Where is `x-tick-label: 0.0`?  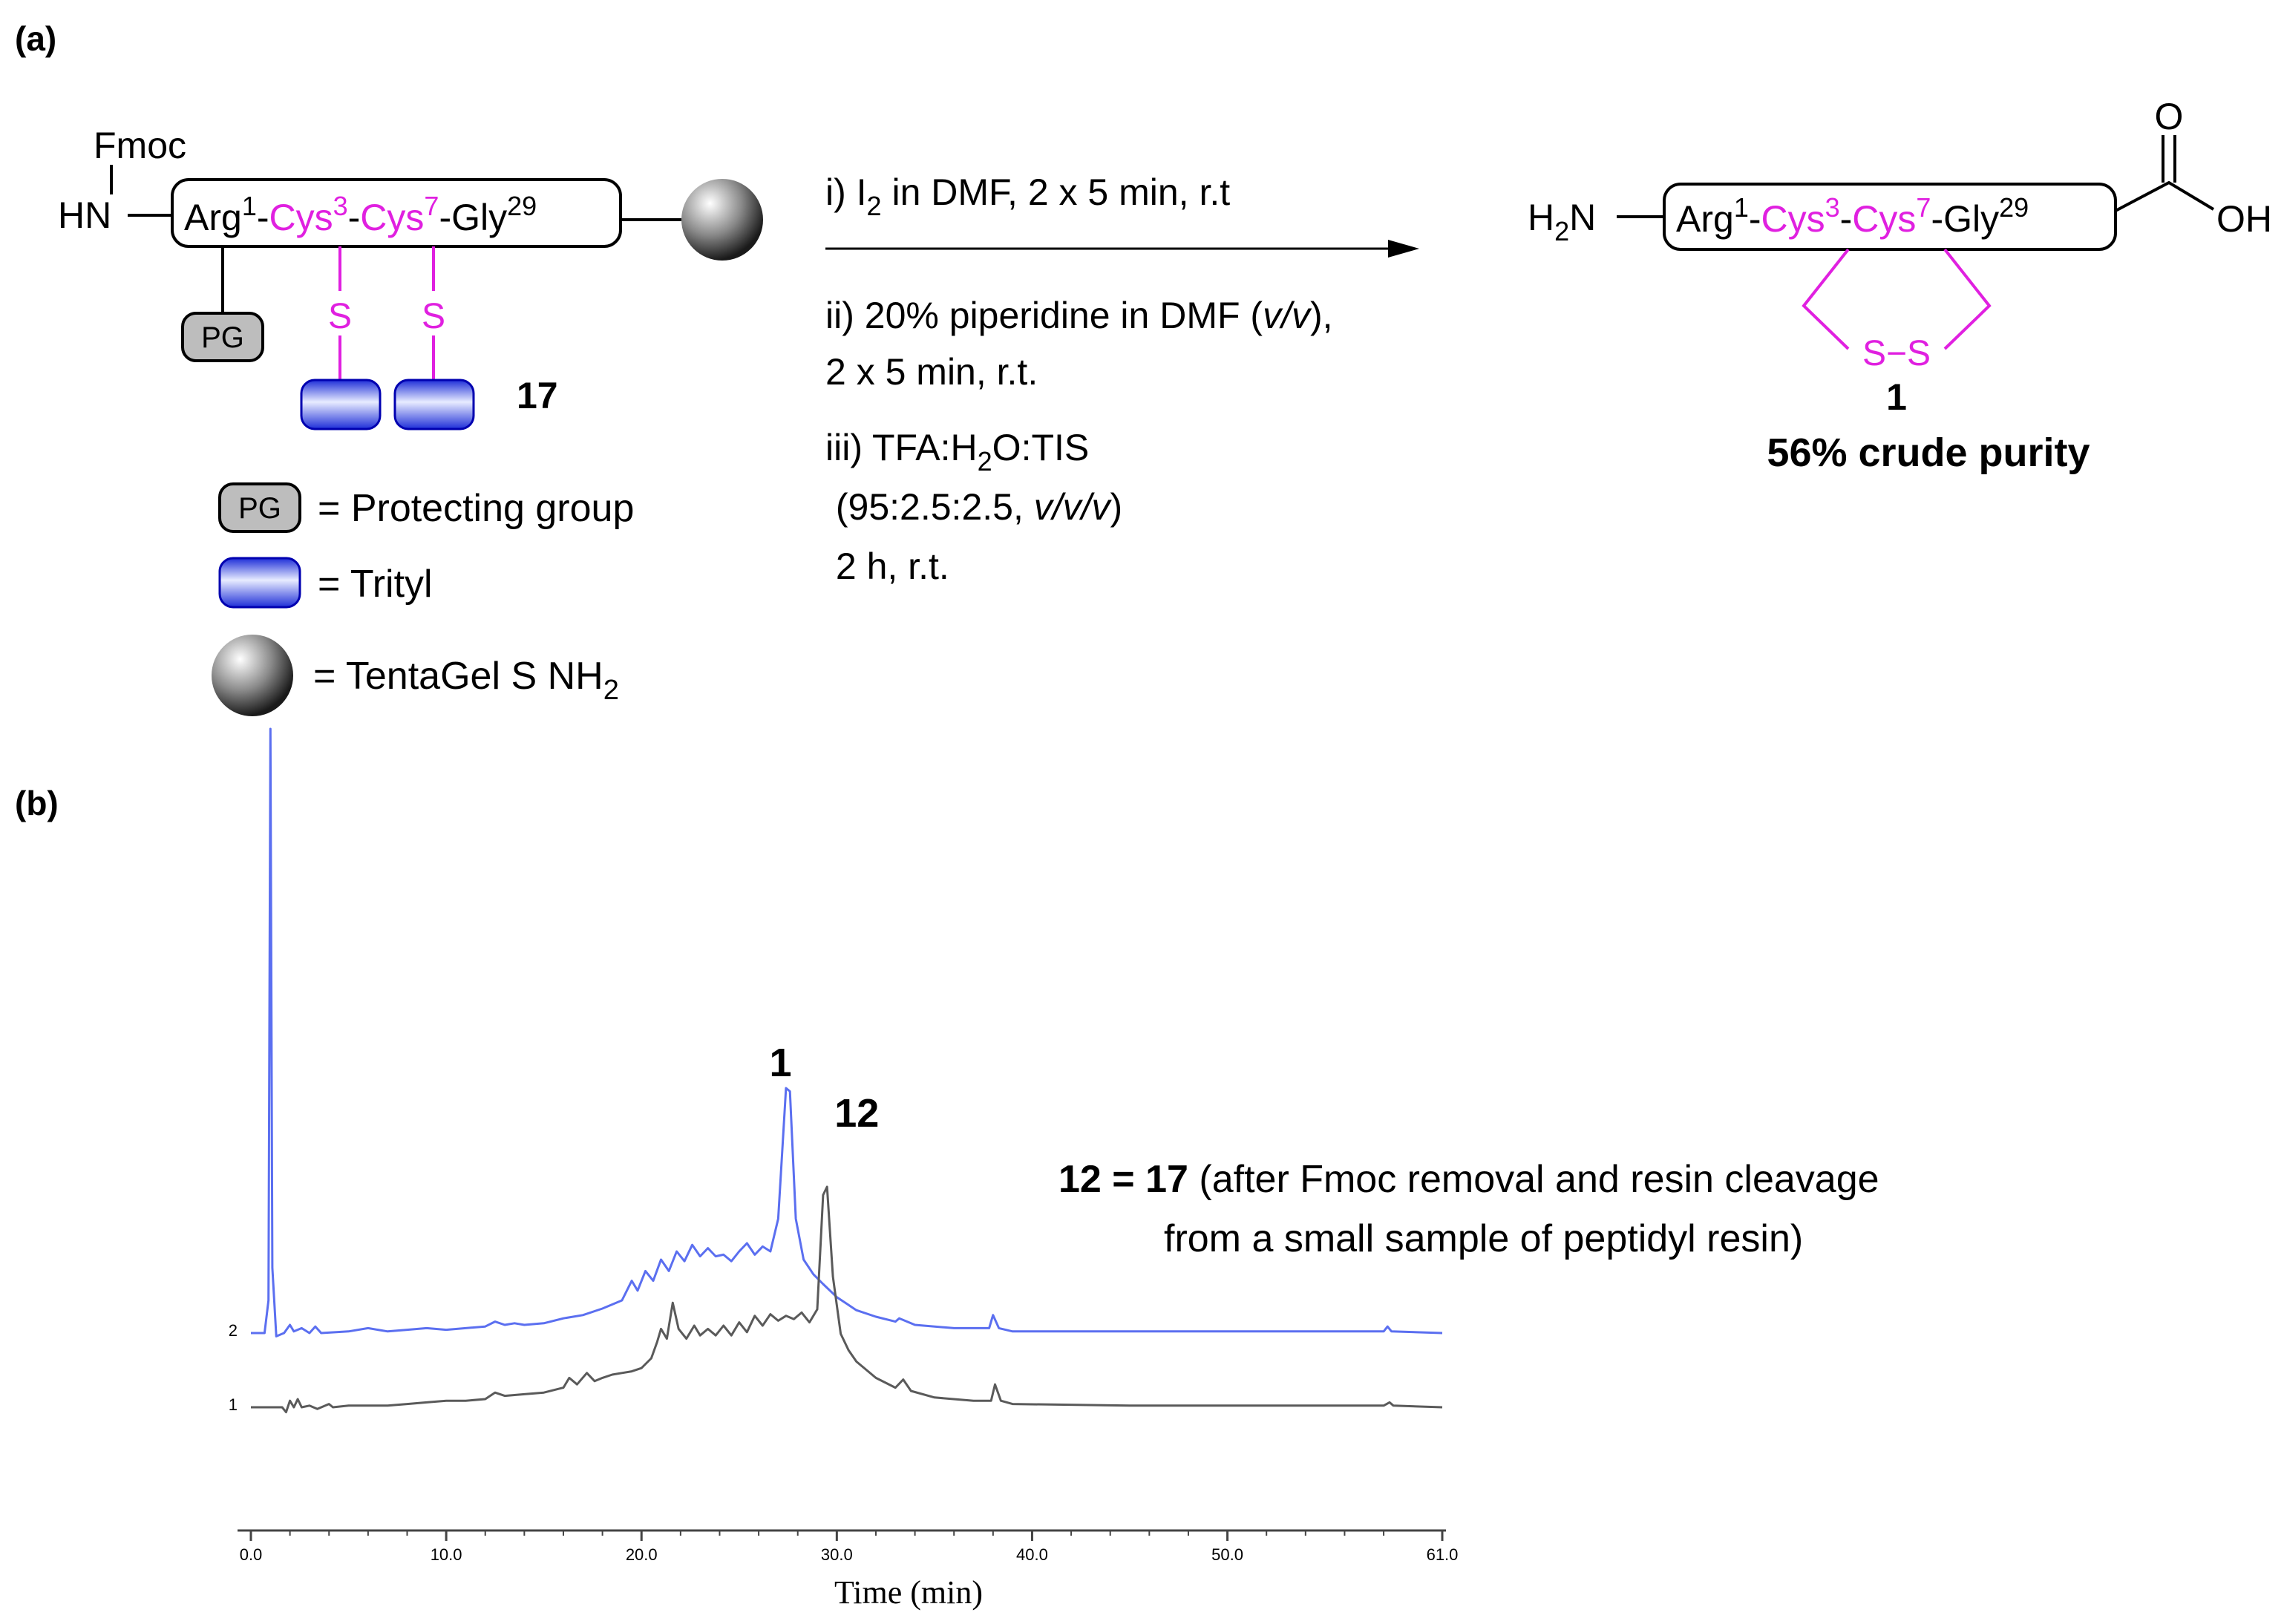 x-tick-label: 0.0 is located at coordinates (251, 1555).